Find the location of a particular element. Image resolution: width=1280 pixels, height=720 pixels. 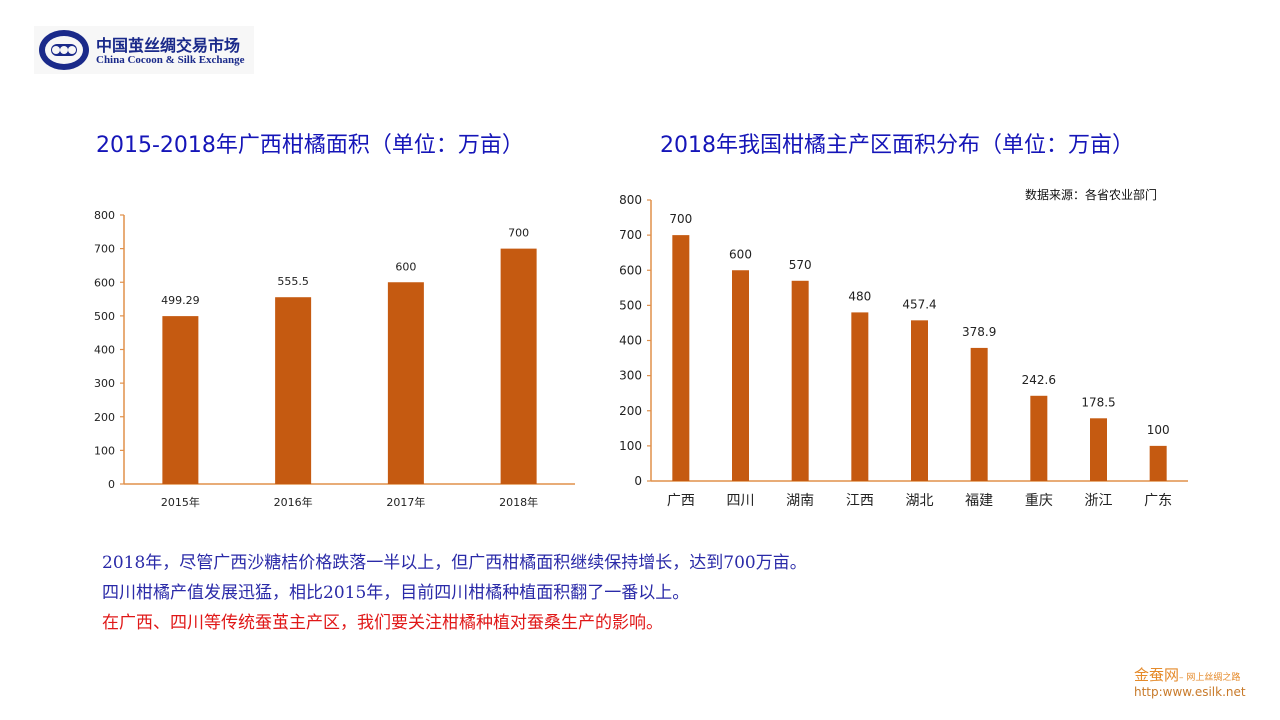

exchange-logo: 中国茧丝绸交易市场 China Cocoon & Silk Exchange is located at coordinates (144, 50).